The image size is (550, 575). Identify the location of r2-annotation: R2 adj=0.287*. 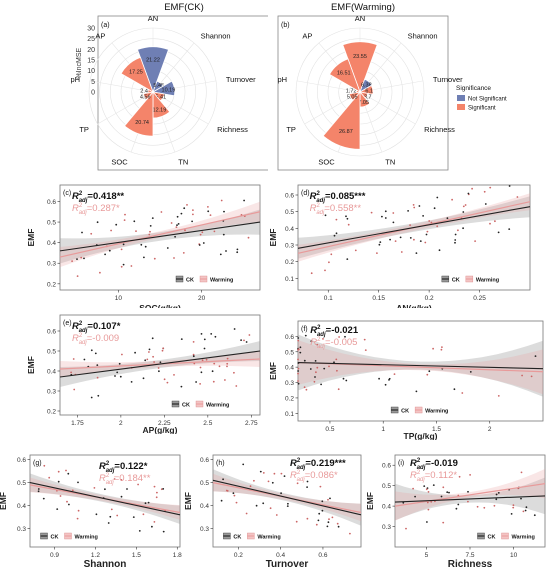
(96, 209).